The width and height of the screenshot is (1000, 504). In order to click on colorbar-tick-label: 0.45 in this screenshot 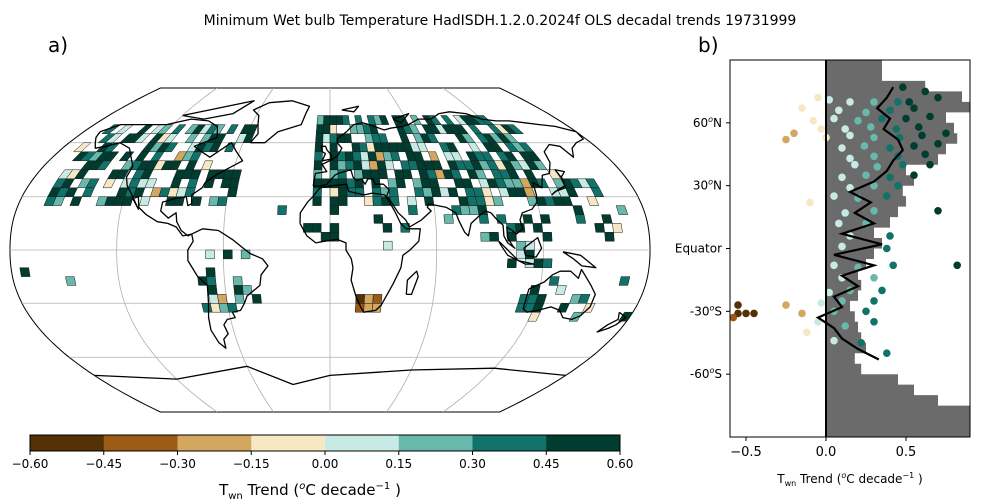, I will do `click(546, 464)`.